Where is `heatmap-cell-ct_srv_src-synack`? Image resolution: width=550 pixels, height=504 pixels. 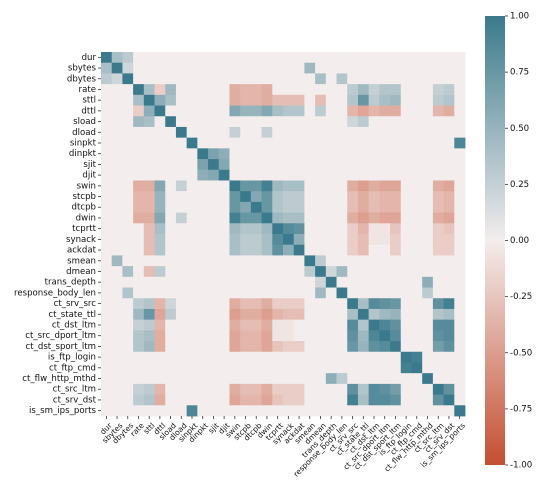 heatmap-cell-ct_srv_src-synack is located at coordinates (289, 304).